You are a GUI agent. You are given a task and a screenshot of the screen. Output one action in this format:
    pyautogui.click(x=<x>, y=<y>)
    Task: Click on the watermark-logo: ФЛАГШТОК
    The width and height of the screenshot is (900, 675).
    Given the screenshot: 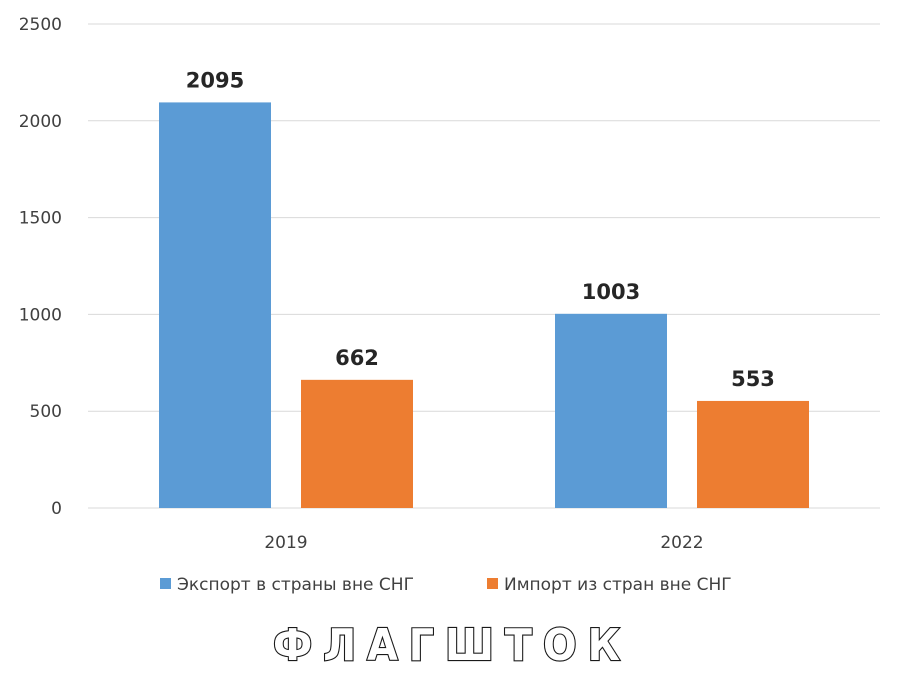 What is the action you would take?
    pyautogui.click(x=452, y=645)
    